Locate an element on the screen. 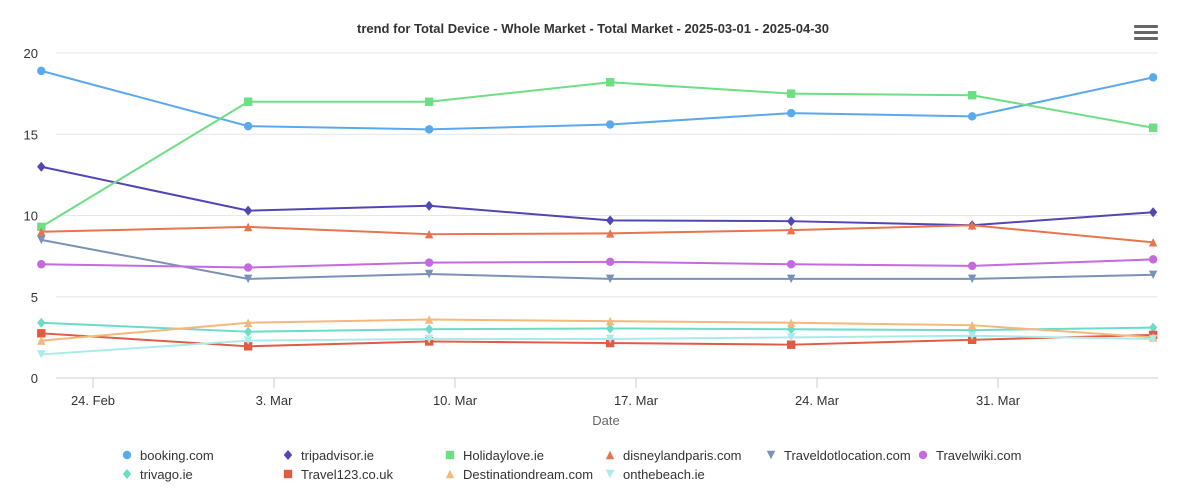 The height and width of the screenshot is (494, 1200). legend-item: disneylandparis.com is located at coordinates (672, 455).